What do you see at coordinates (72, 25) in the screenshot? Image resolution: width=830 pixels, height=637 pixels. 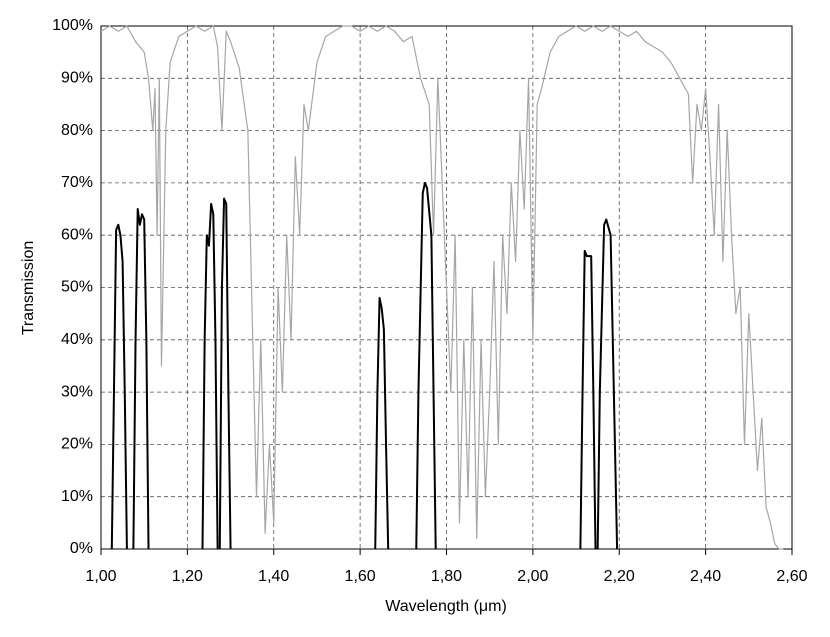 I see `y-tick-label: 100%` at bounding box center [72, 25].